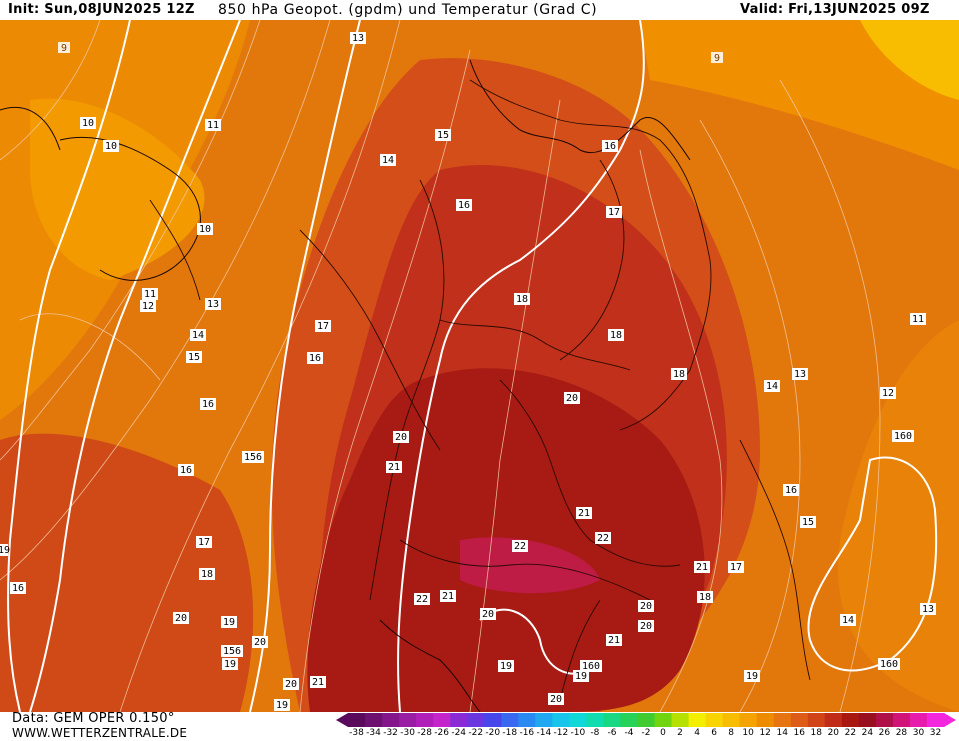 This screenshot has width=959, height=741. Describe the element at coordinates (530, 565) in the screenshot. I see `fill-alps-patch` at that location.